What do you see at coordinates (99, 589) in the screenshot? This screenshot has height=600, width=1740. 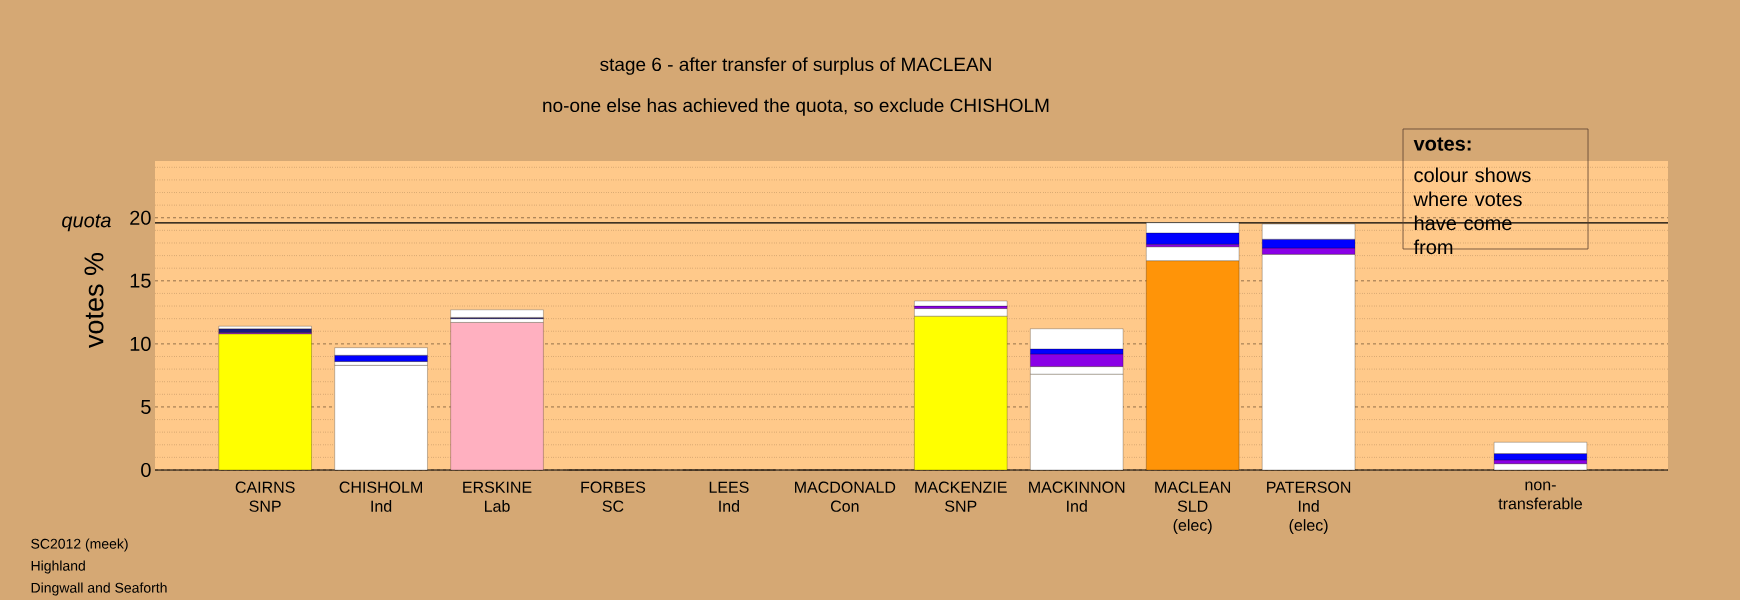 I see `text: Dingwall and Seaforth` at bounding box center [99, 589].